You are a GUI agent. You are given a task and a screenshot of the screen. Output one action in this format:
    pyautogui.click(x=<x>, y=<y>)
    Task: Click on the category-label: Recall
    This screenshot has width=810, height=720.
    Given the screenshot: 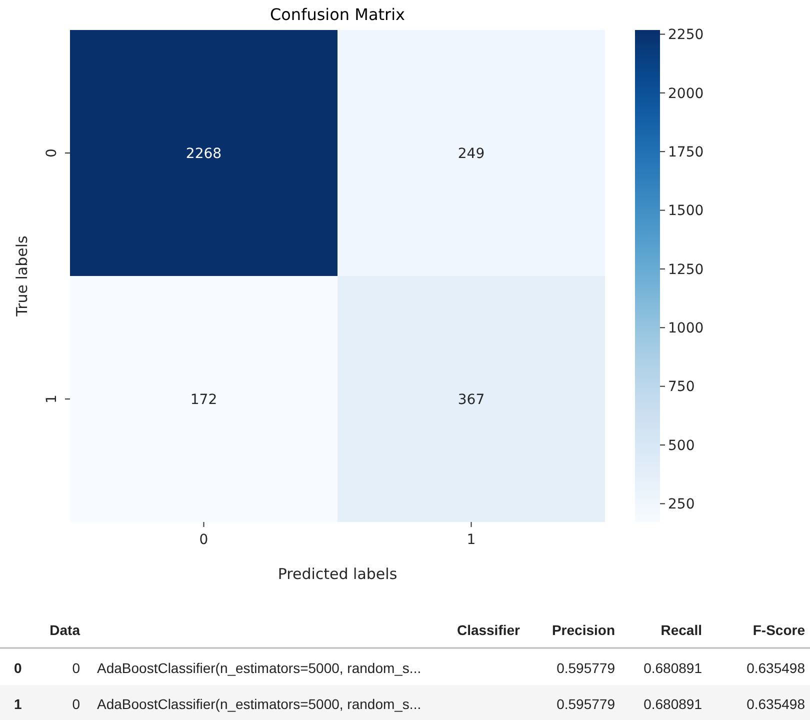 What is the action you would take?
    pyautogui.click(x=681, y=630)
    